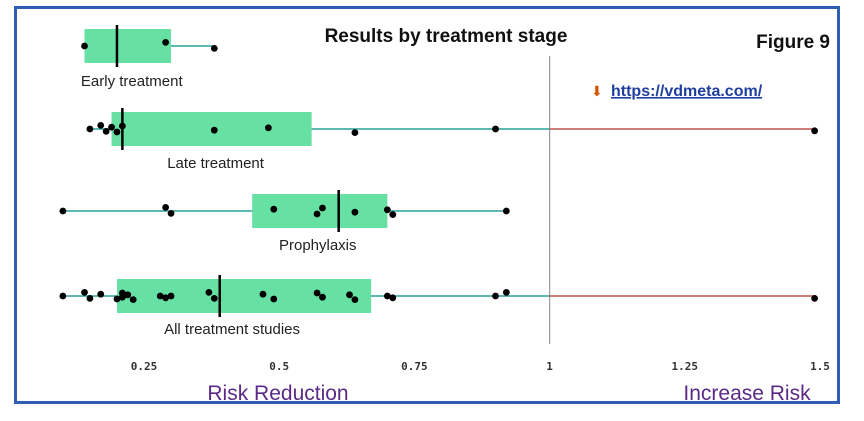  I want to click on group-label: All treatment studies, so click(232, 329).